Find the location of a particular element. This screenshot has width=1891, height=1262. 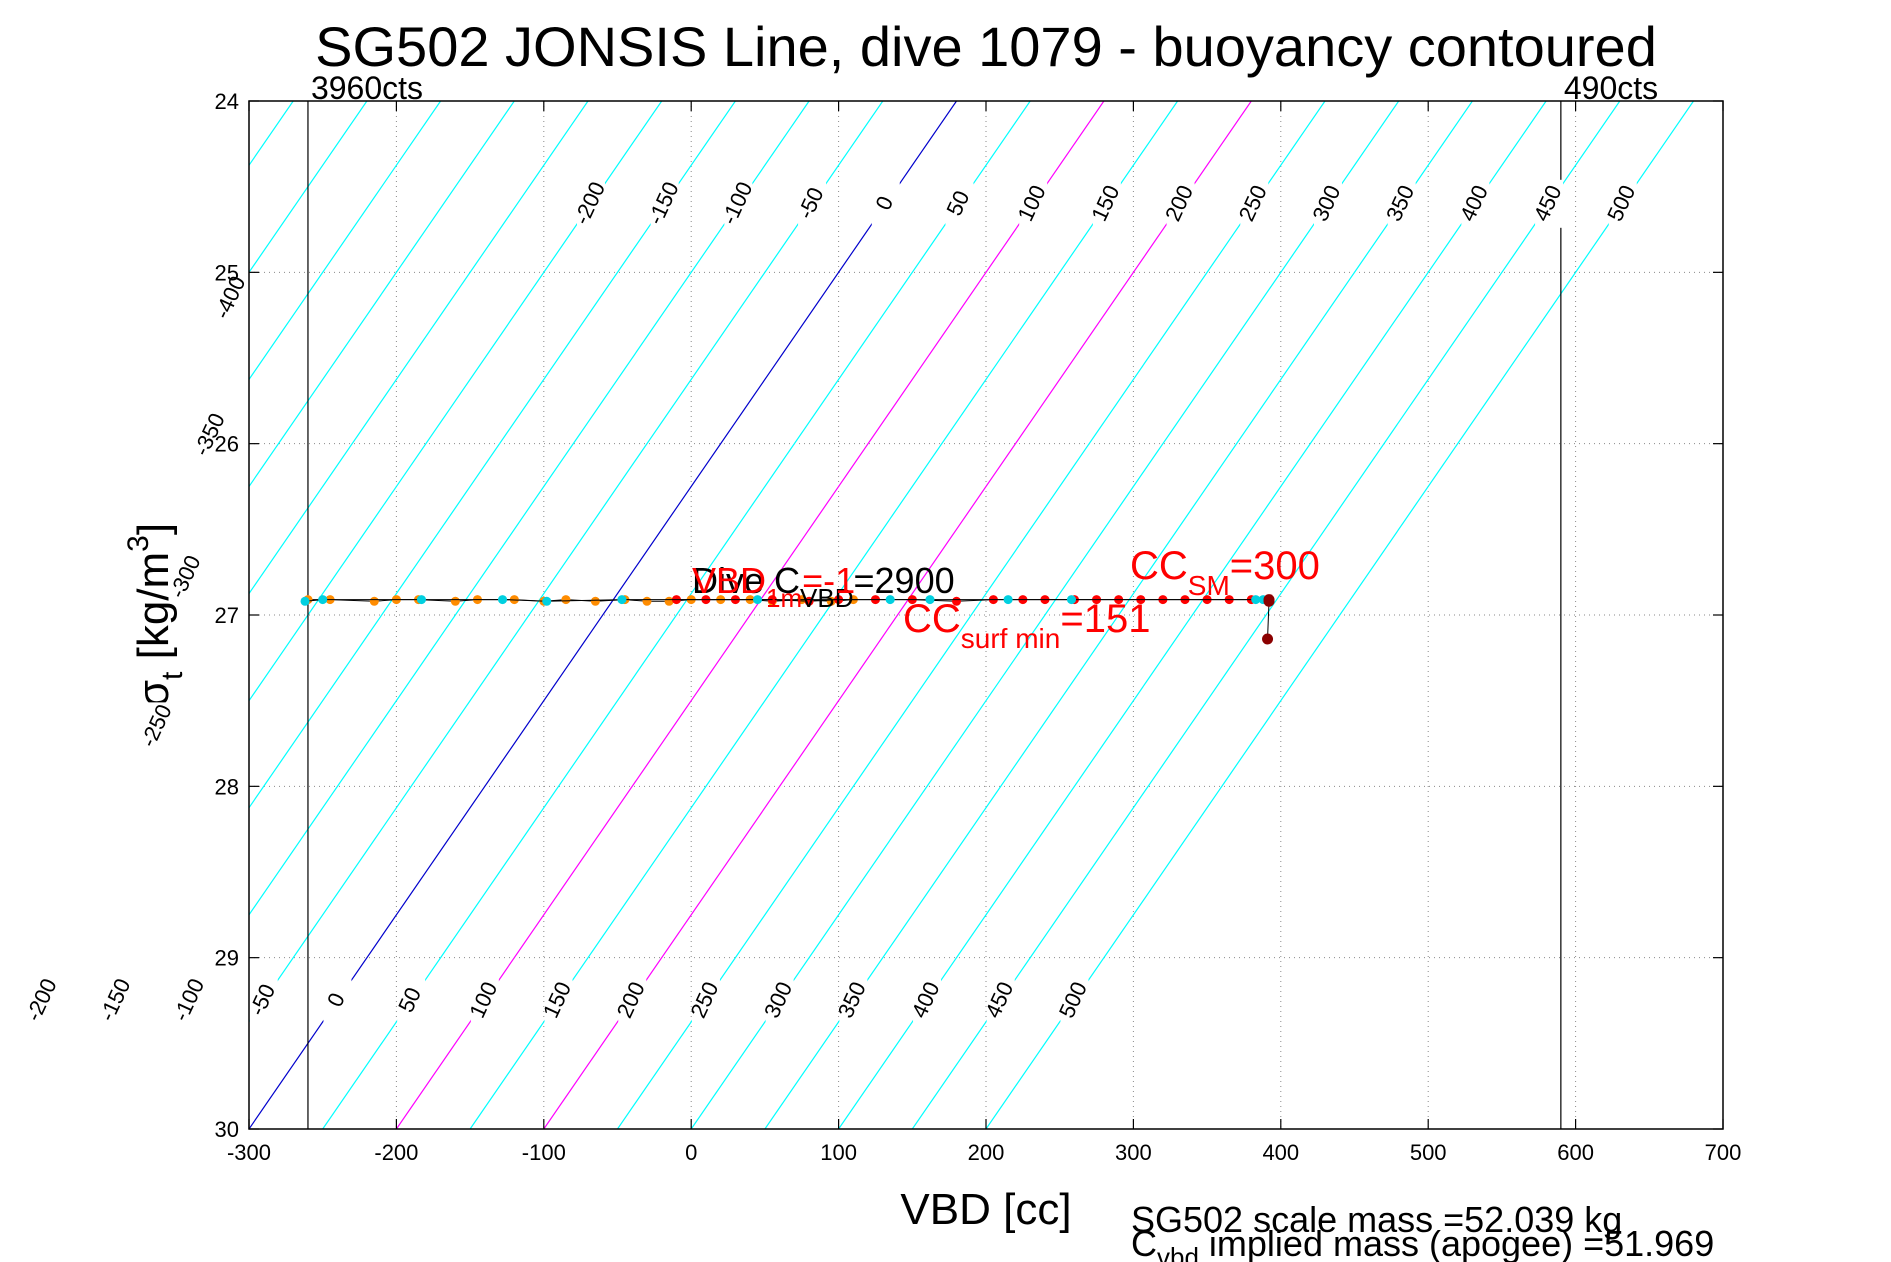

x-tick-label: 400 is located at coordinates (1280, 1152).